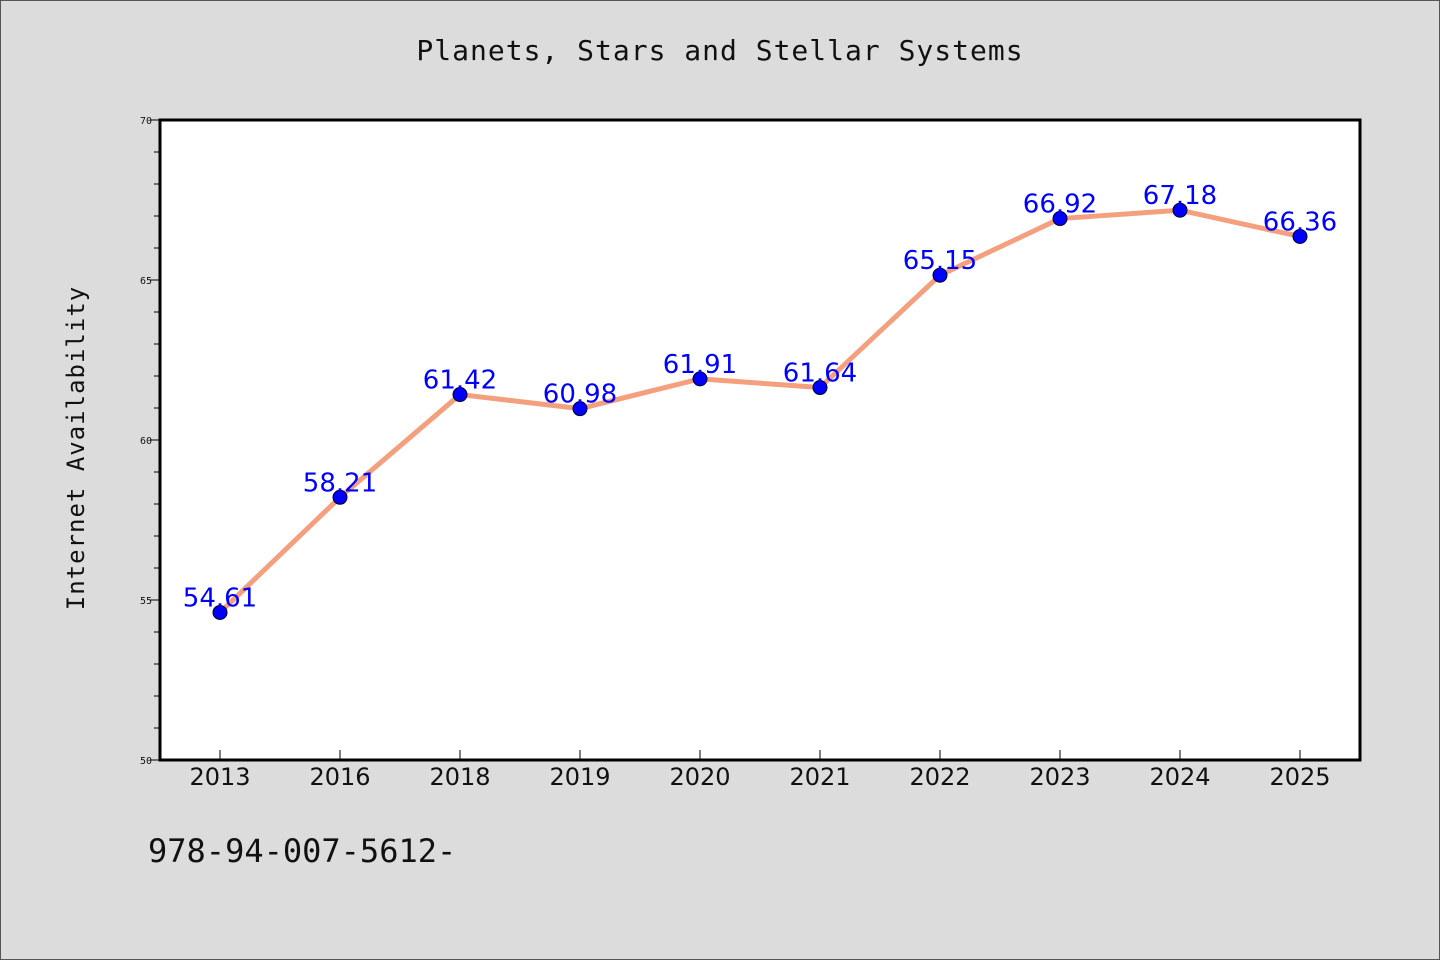 This screenshot has width=1440, height=960. I want to click on x-tick-label: 2021, so click(819, 777).